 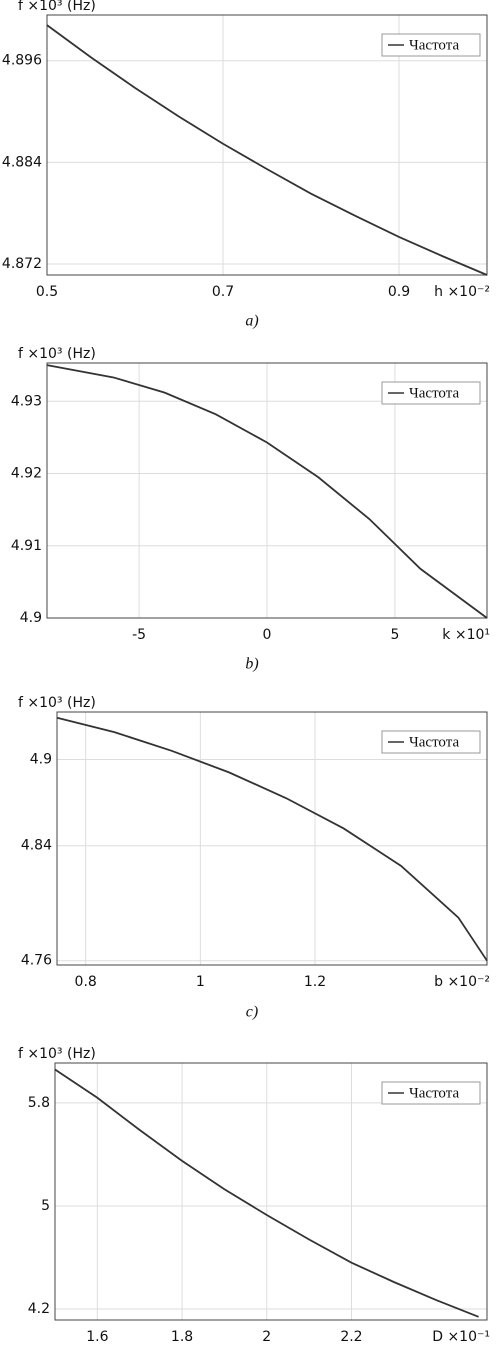 I want to click on y-tick-label: 4.2, so click(x=39, y=1309).